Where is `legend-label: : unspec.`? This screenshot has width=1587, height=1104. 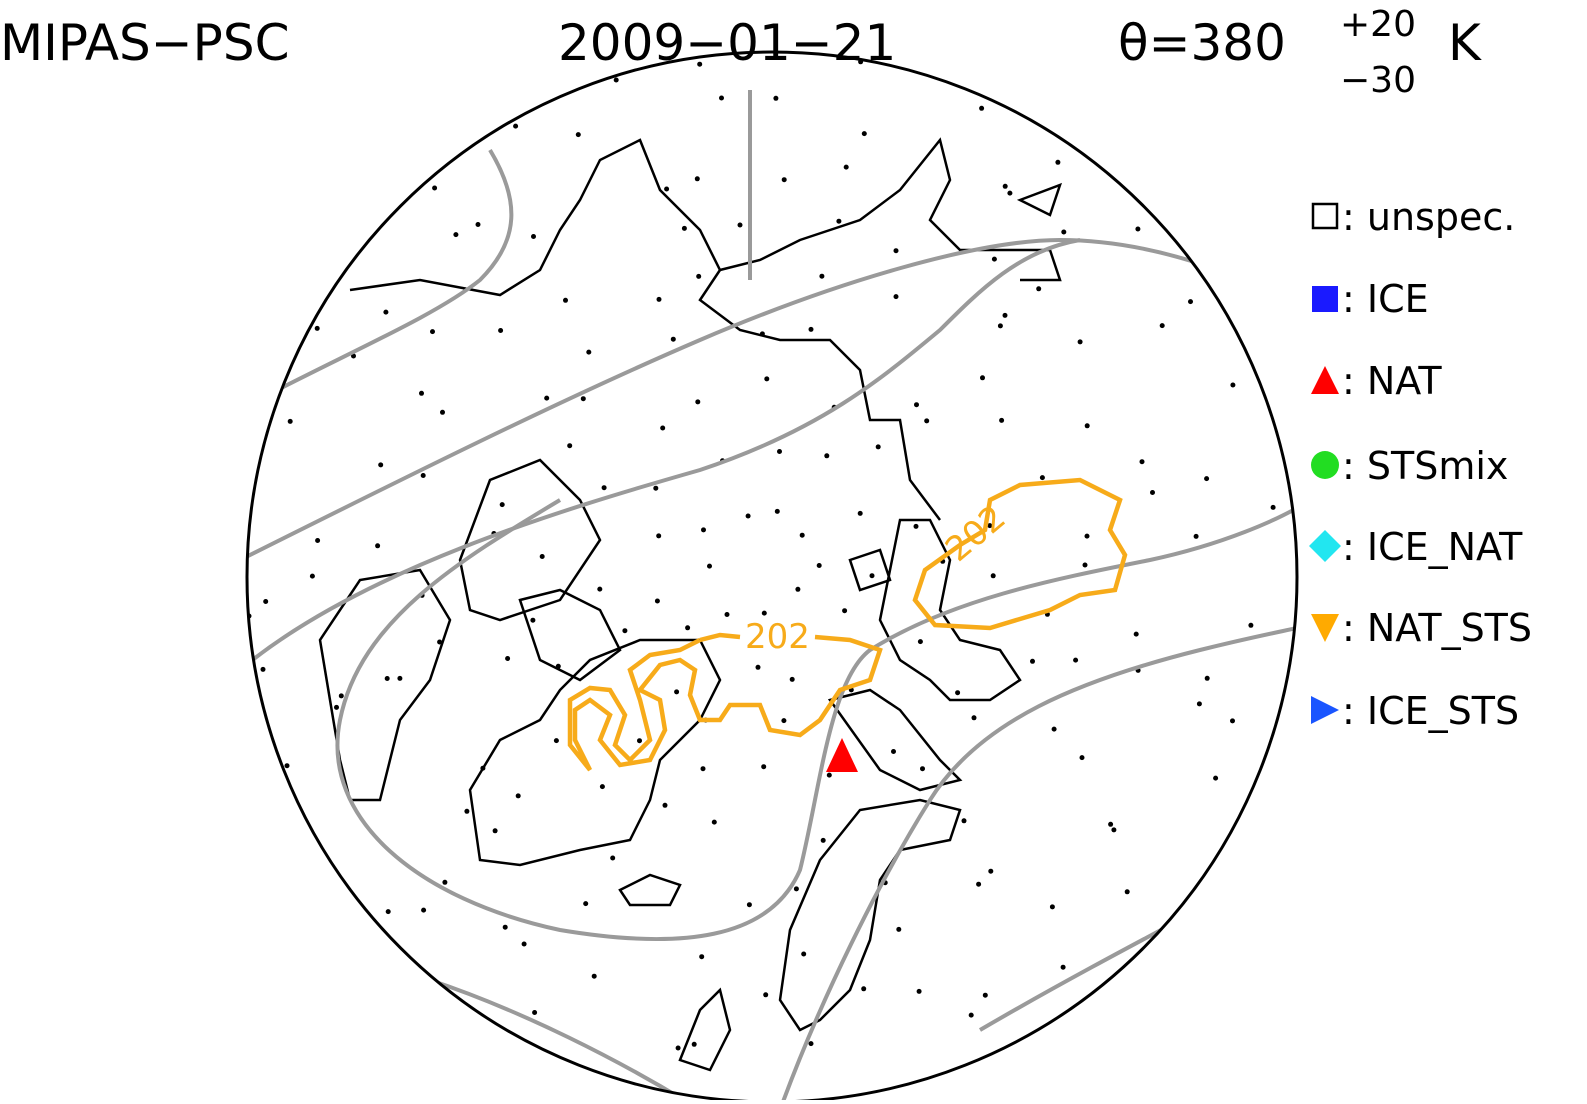
legend-label: : unspec. is located at coordinates (1428, 217).